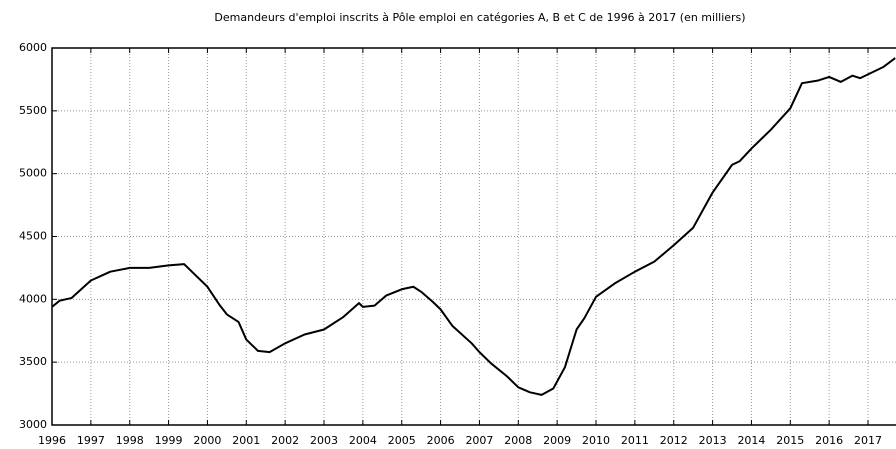 The width and height of the screenshot is (896, 449). Describe the element at coordinates (285, 440) in the screenshot. I see `x-tick-label: 2002` at that location.